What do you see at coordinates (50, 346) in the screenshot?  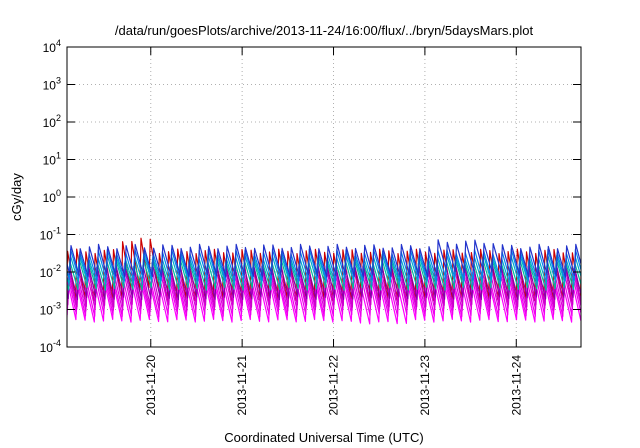 I see `y-tick-label: 10⁻⁴` at bounding box center [50, 346].